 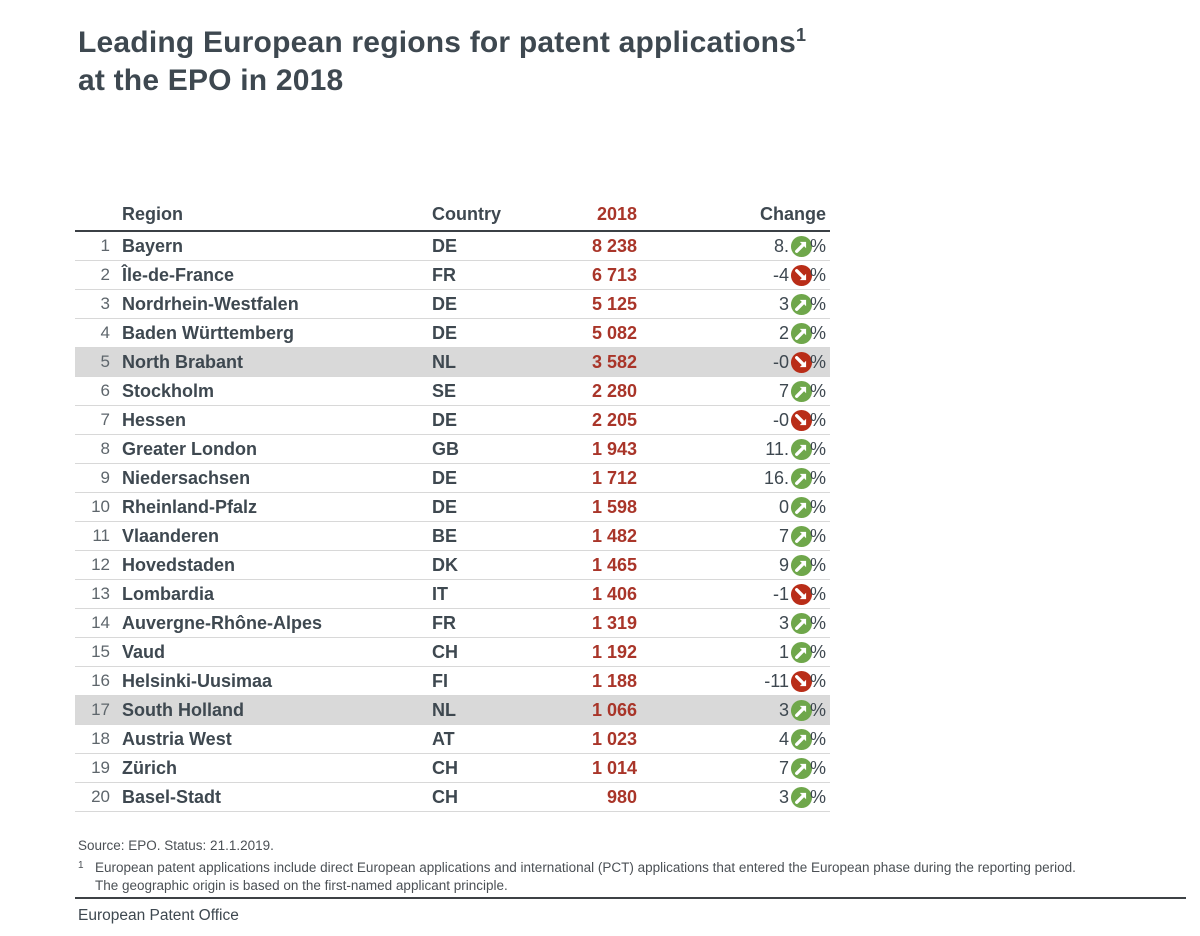 I want to click on rank-cell: 3, so click(x=105, y=303).